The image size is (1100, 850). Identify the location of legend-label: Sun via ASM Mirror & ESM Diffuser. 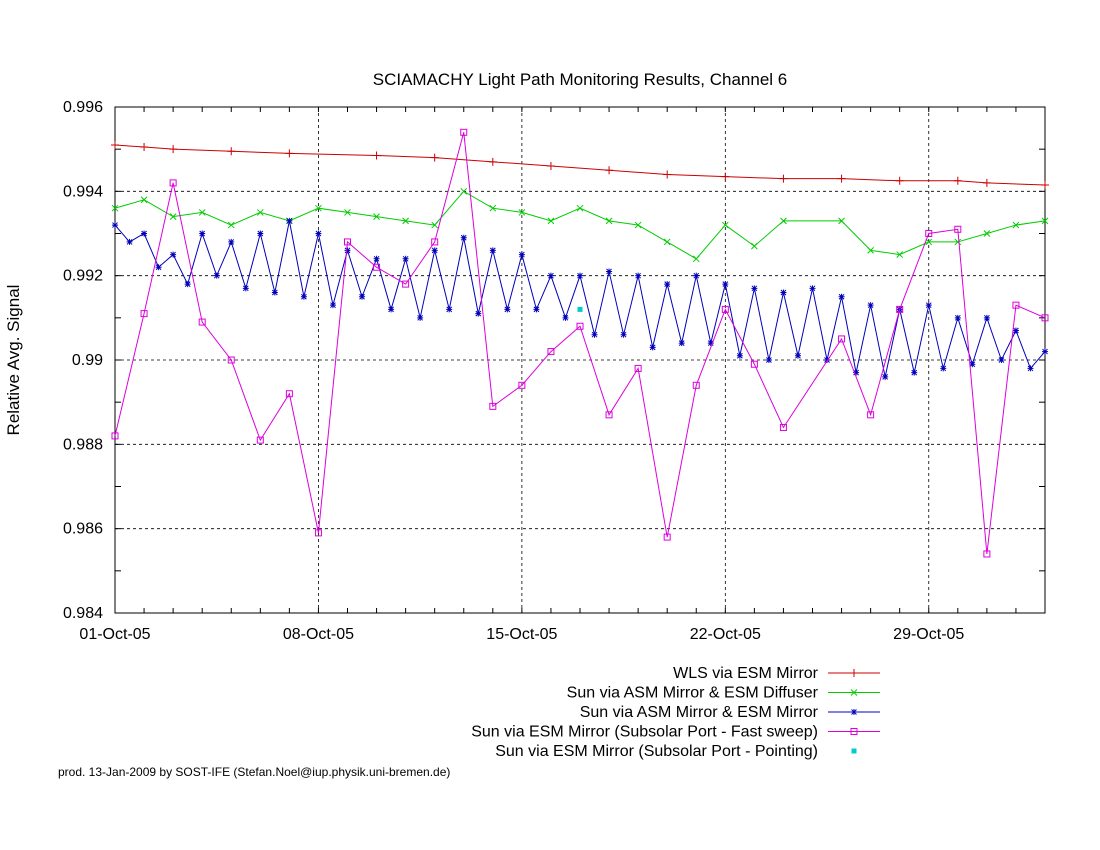
(693, 693).